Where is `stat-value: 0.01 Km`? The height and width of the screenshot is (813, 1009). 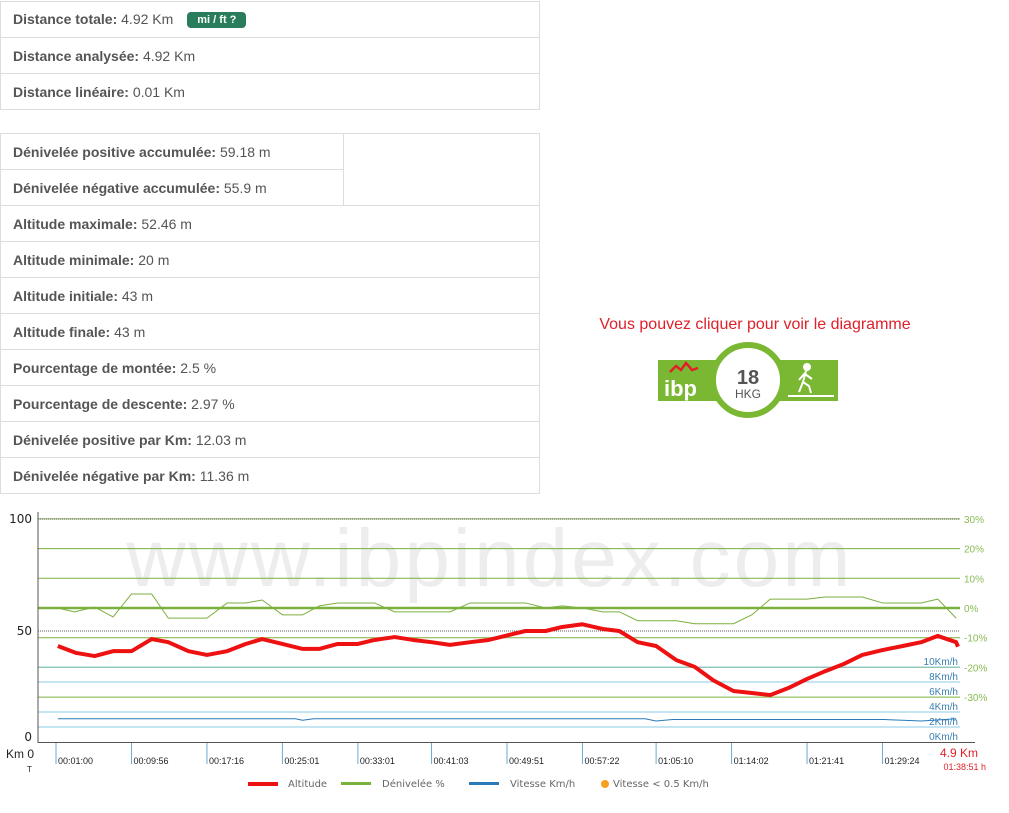 stat-value: 0.01 Km is located at coordinates (158, 91).